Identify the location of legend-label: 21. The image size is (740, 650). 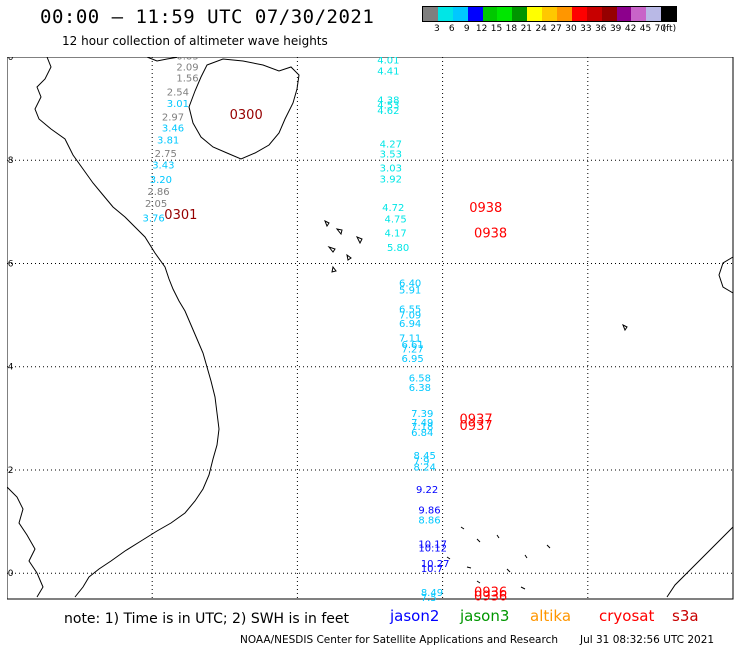
(526, 29).